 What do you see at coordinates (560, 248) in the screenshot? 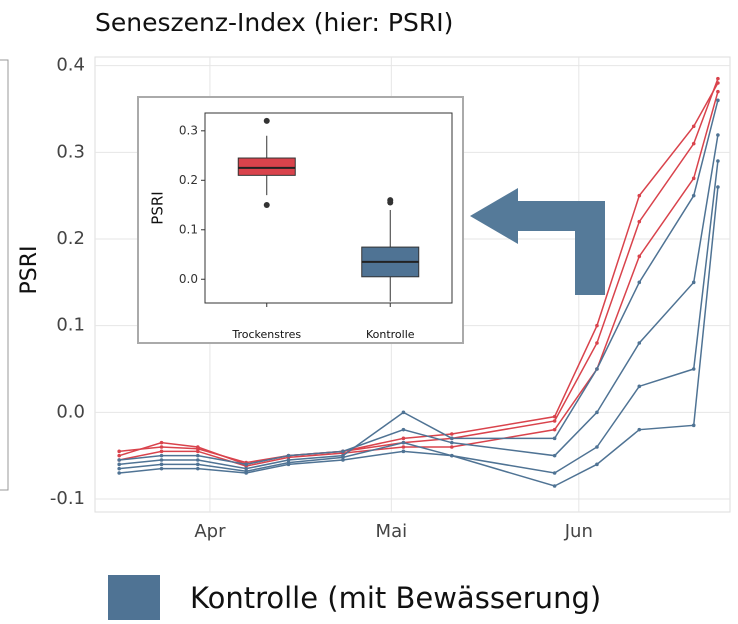
I see `arrow-shaft` at bounding box center [560, 248].